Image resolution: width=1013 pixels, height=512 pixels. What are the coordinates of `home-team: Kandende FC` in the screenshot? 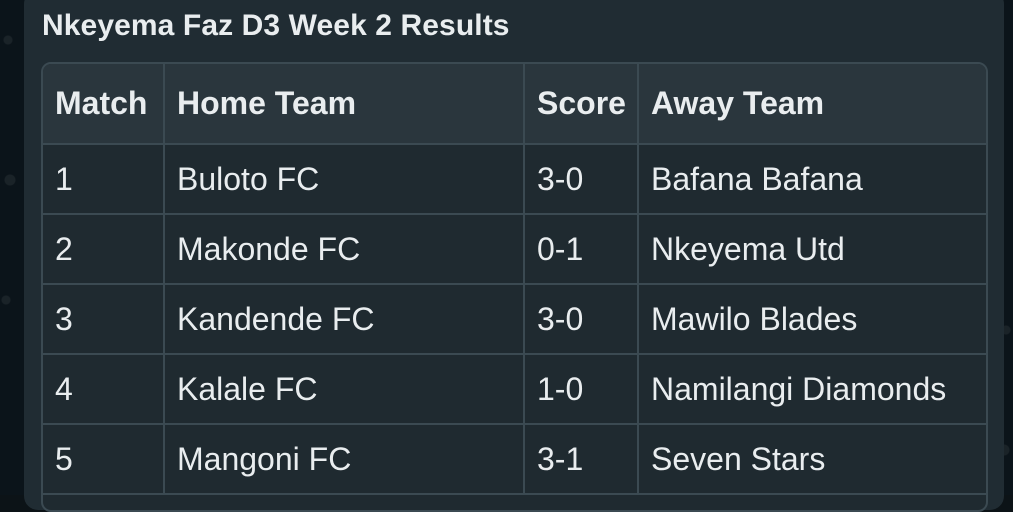 It's located at (344, 319).